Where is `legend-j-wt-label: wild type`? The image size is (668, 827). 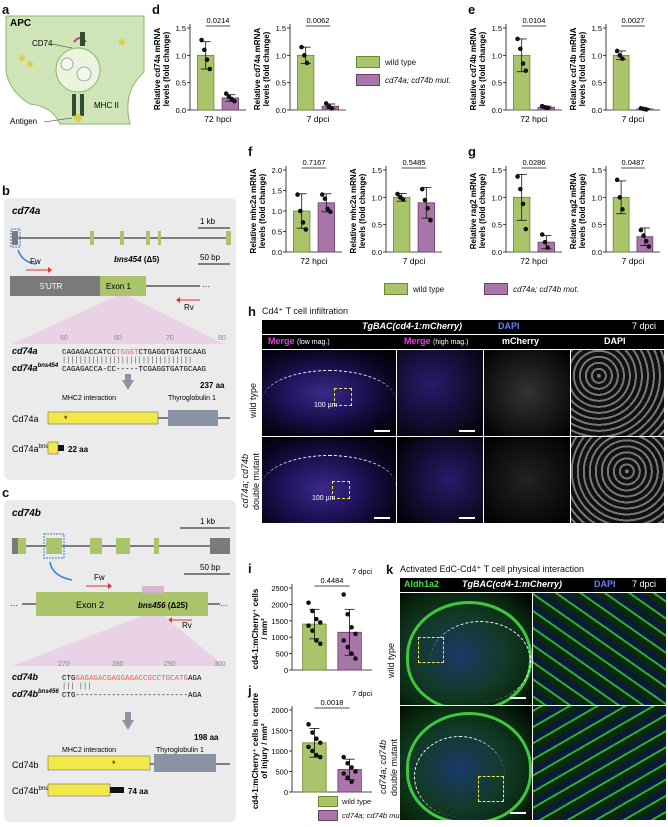 legend-j-wt-label: wild type is located at coordinates (357, 801).